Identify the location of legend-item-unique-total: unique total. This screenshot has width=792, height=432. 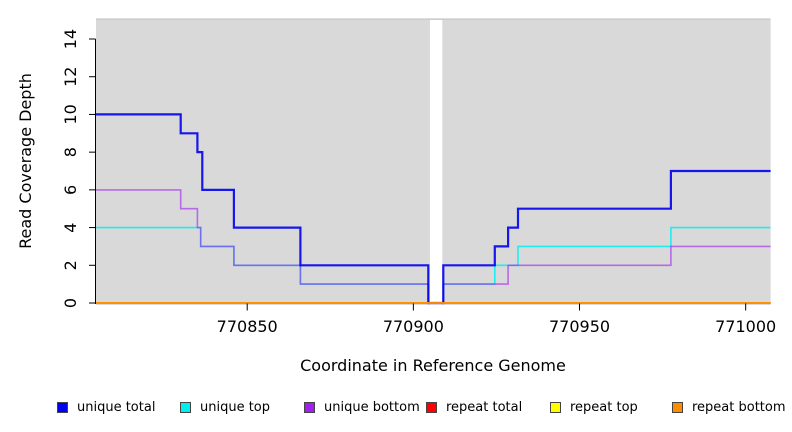
(106, 407).